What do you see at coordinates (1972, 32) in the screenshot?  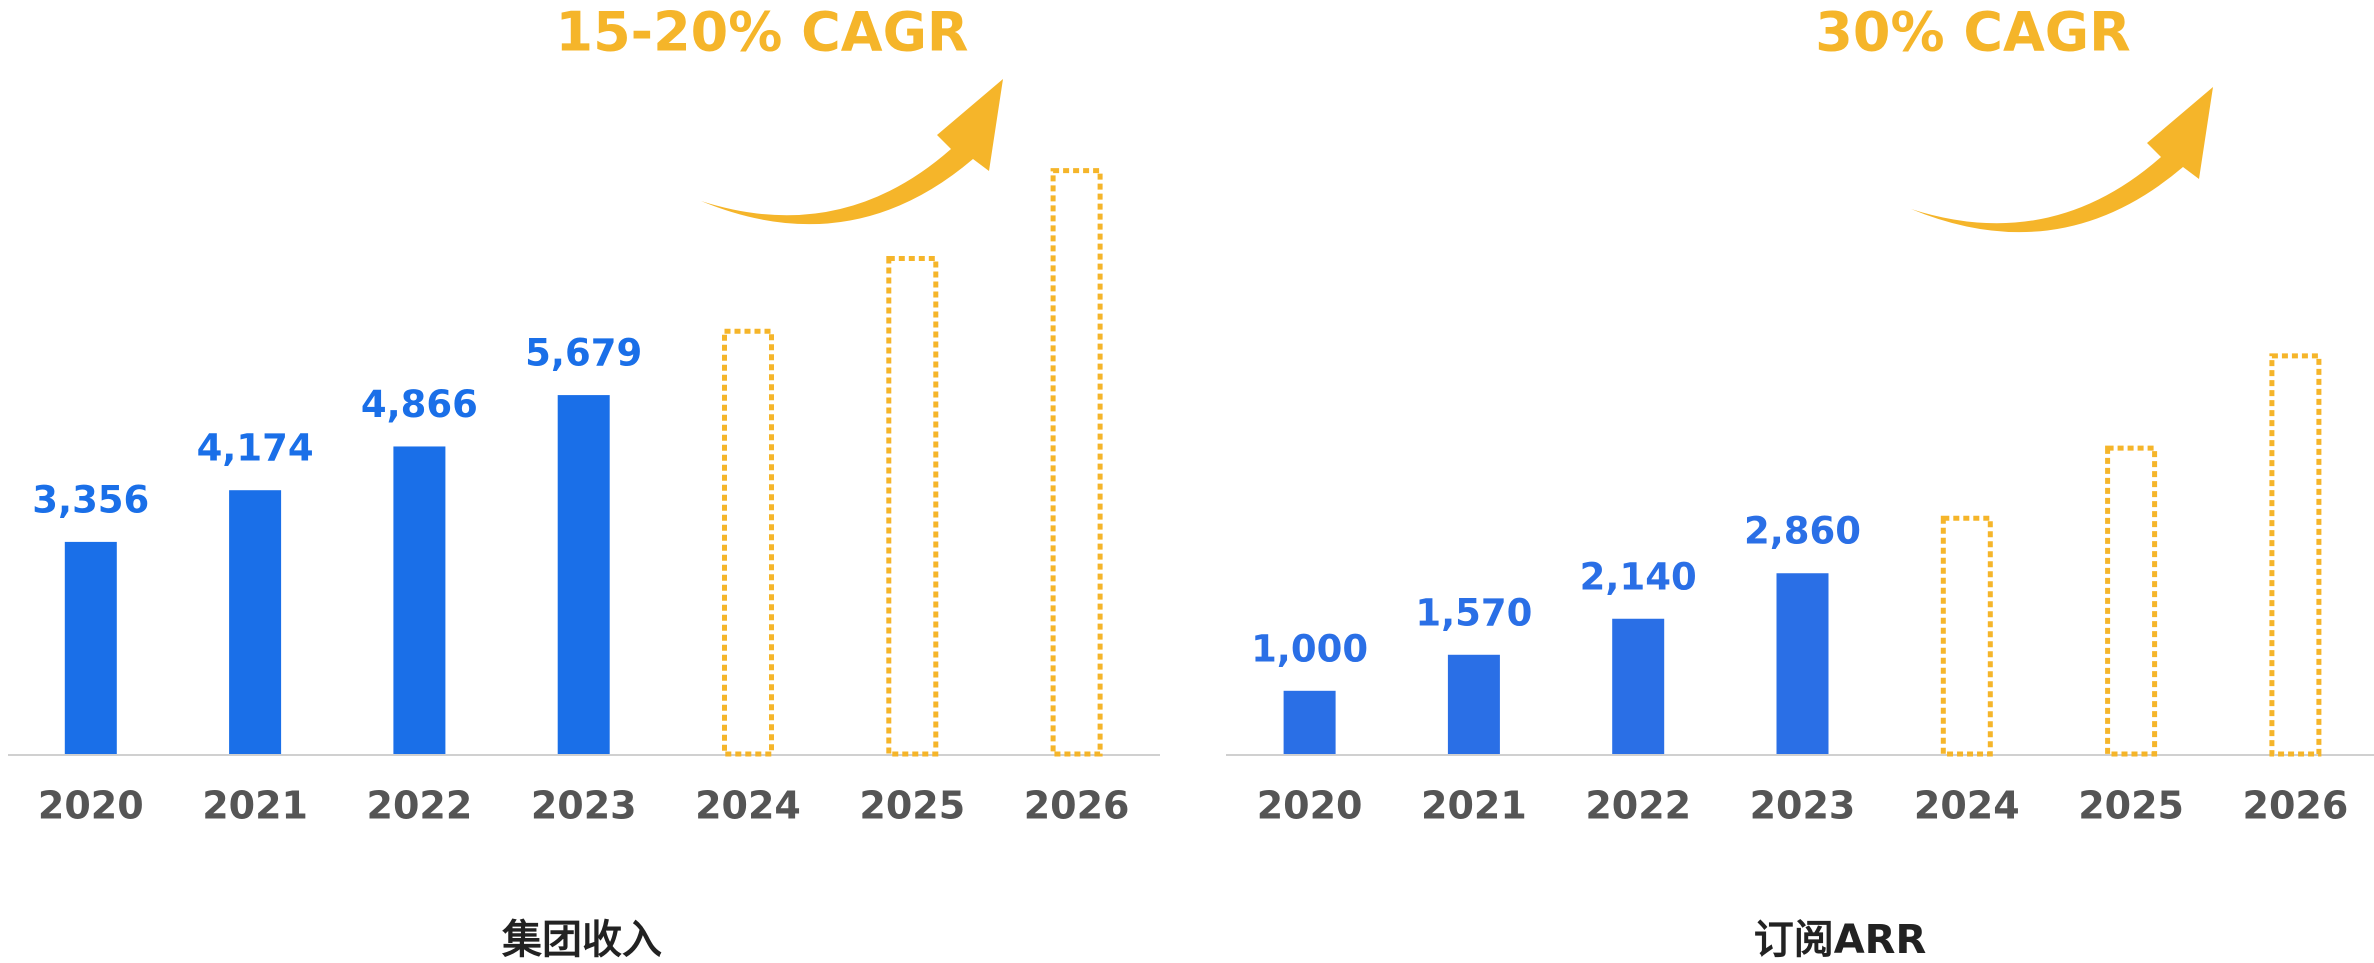 I see `cagr-annotation: 30% CAGR` at bounding box center [1972, 32].